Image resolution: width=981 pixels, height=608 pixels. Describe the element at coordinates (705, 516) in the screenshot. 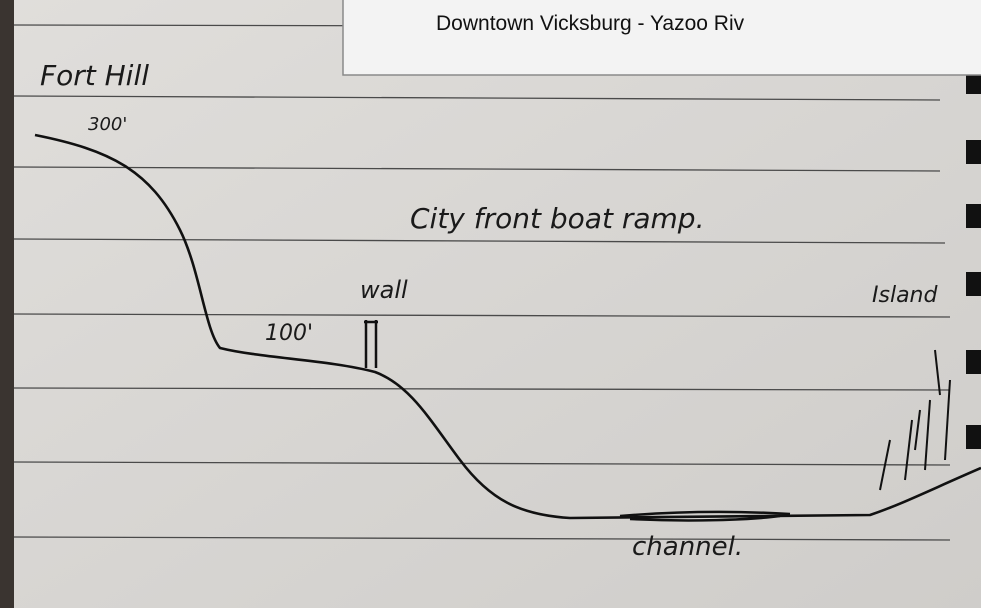

I see `channel-mark` at that location.